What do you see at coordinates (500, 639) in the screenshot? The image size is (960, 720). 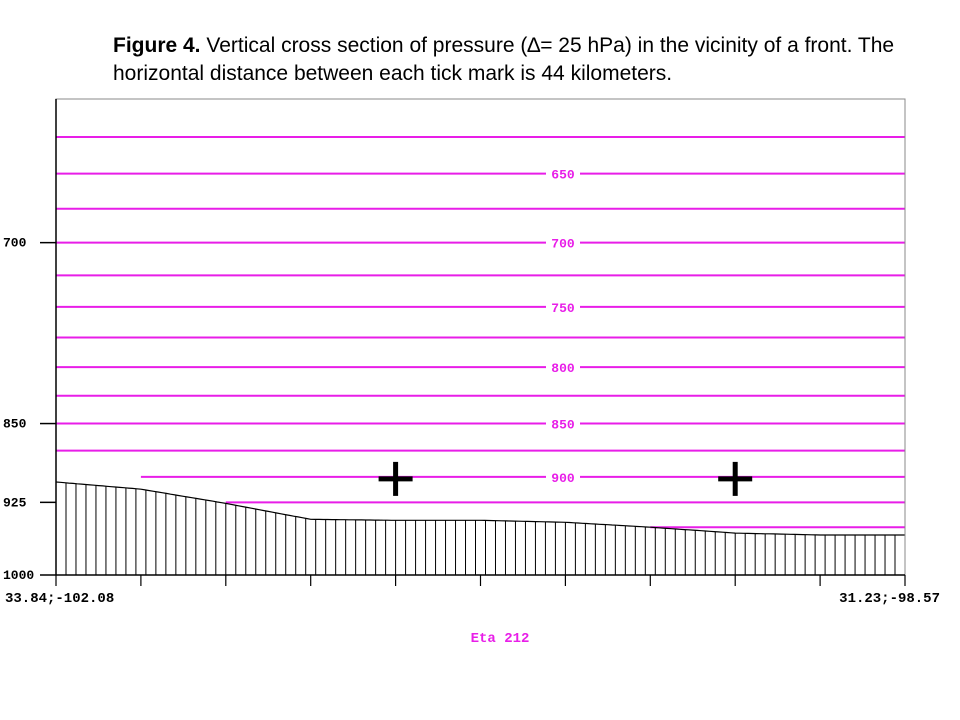 I see `model-label: Eta 212` at bounding box center [500, 639].